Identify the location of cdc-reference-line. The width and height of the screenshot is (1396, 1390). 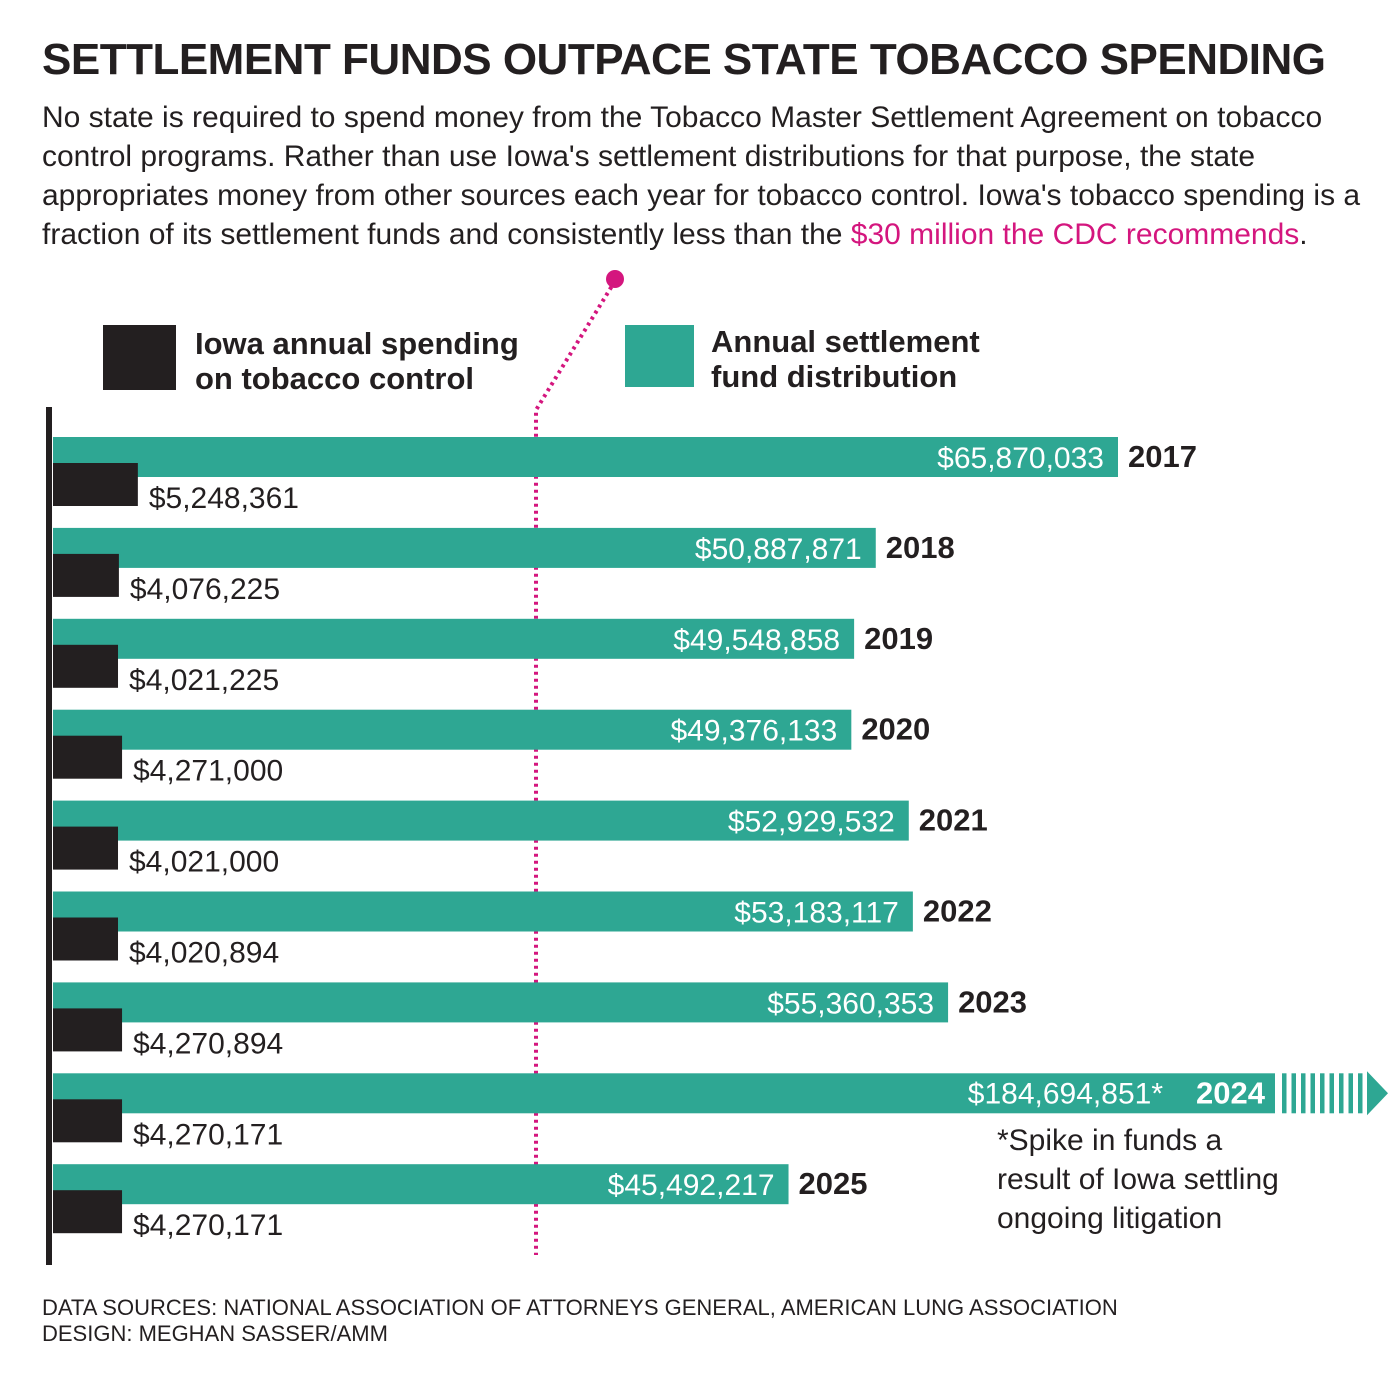
(575, 767).